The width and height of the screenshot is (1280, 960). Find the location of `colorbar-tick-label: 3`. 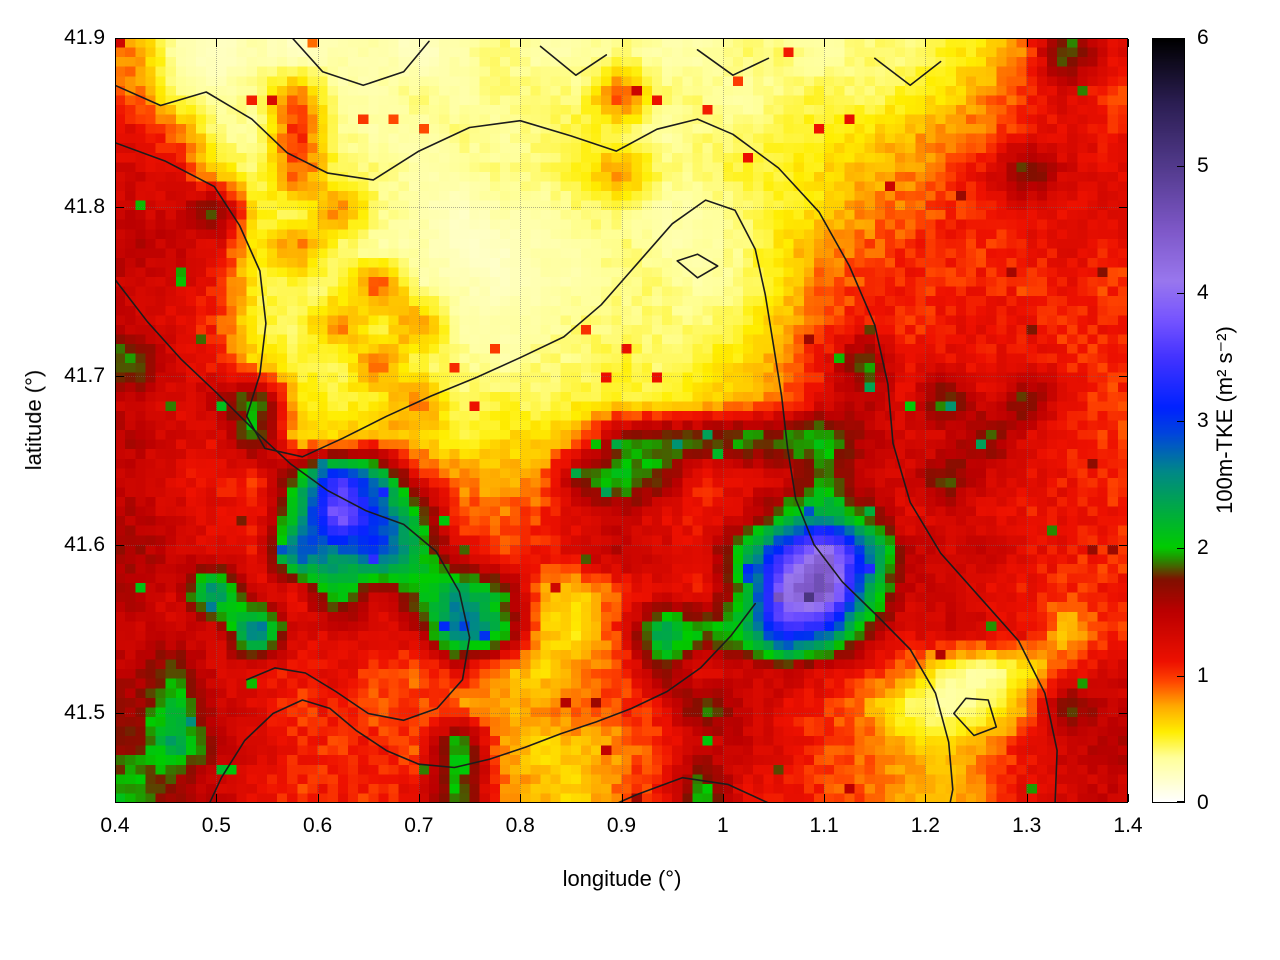

colorbar-tick-label: 3 is located at coordinates (1203, 420).